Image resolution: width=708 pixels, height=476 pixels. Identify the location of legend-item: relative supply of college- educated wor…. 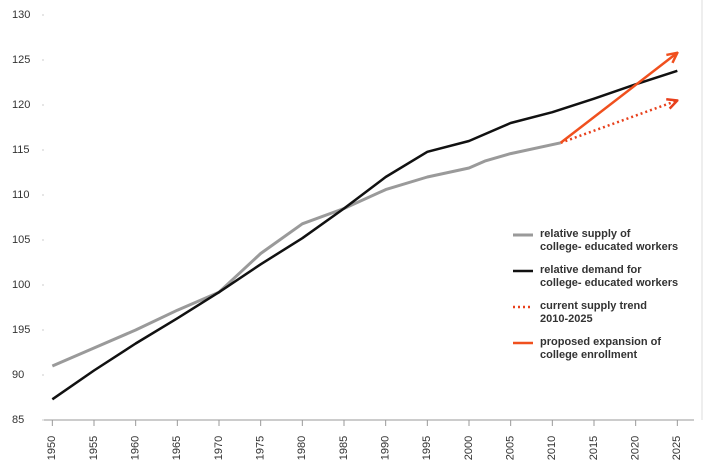
(595, 241).